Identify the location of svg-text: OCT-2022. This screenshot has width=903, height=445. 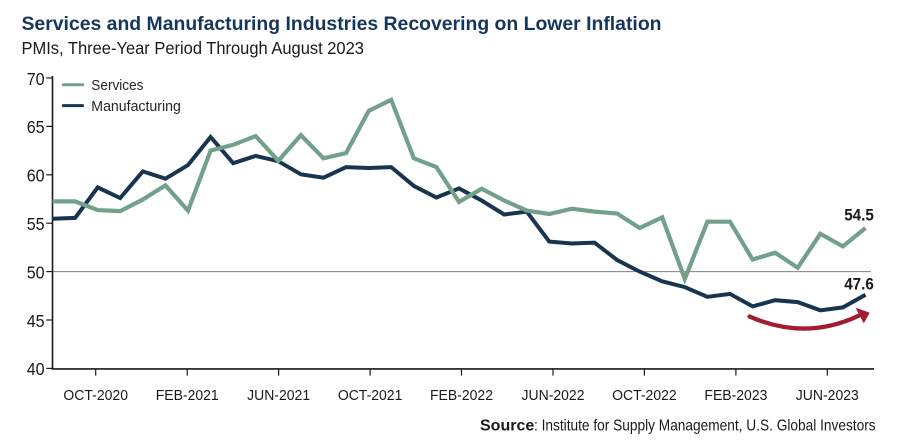
(644, 396).